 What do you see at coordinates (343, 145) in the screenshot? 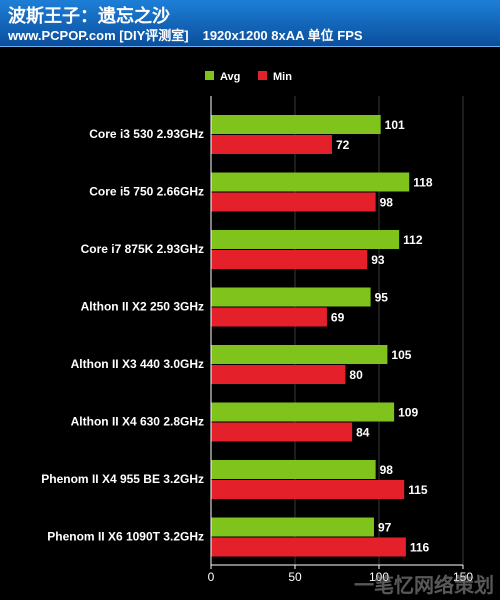
I see `value-label-min: 72` at bounding box center [343, 145].